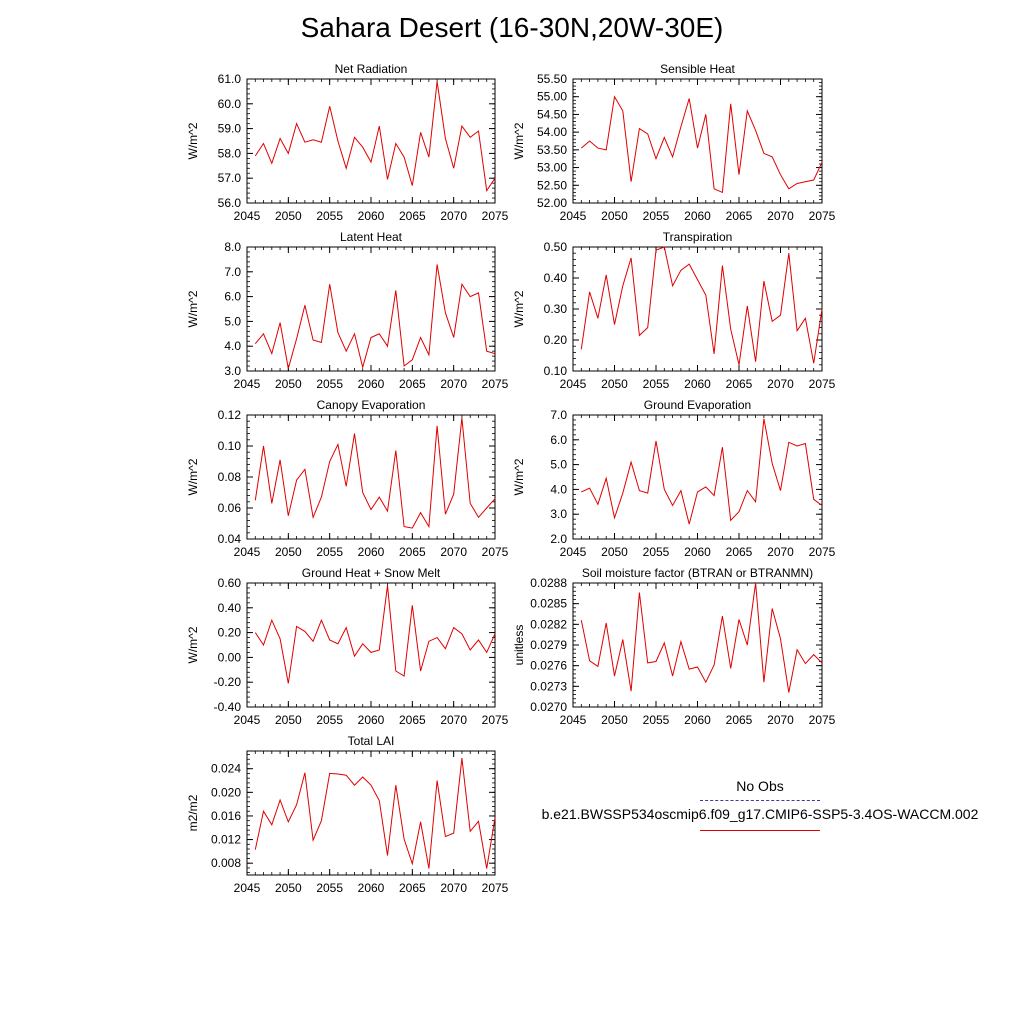  I want to click on y-tick-label: 59.0, so click(230, 129).